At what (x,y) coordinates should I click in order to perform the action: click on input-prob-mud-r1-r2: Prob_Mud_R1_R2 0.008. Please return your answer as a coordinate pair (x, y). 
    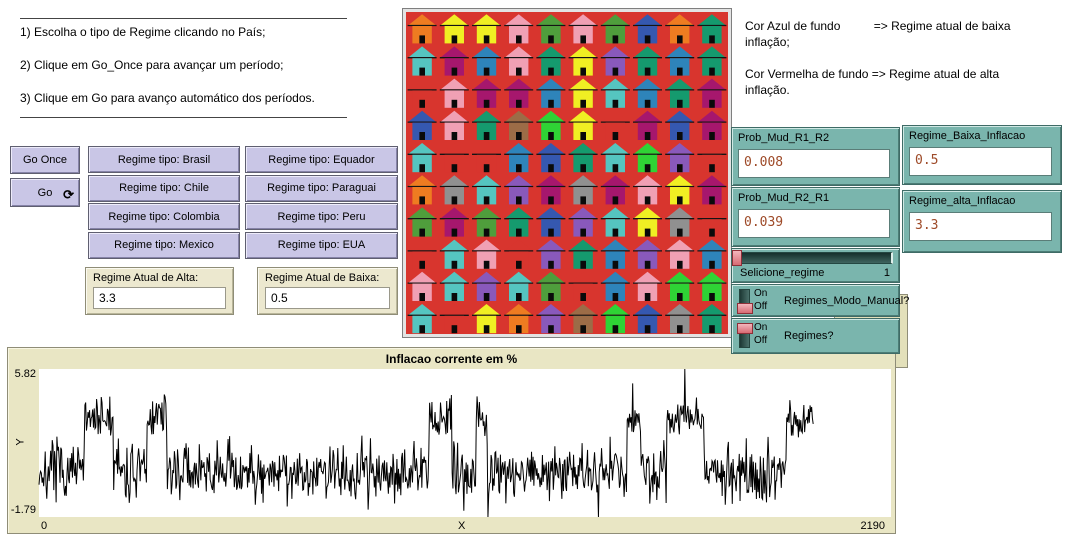
    Looking at the image, I should click on (815, 156).